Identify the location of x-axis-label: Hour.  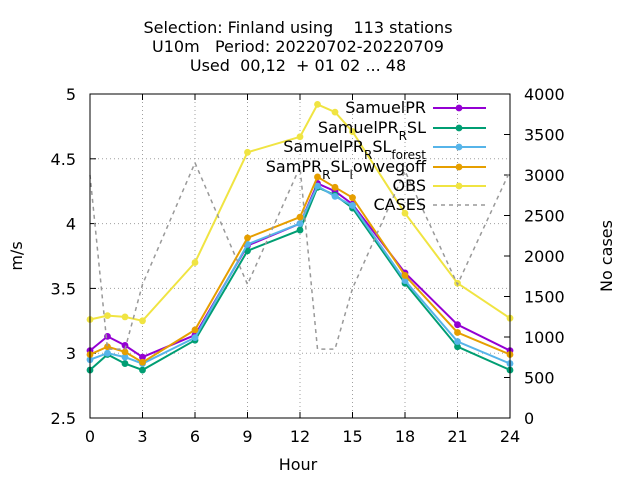
(298, 464).